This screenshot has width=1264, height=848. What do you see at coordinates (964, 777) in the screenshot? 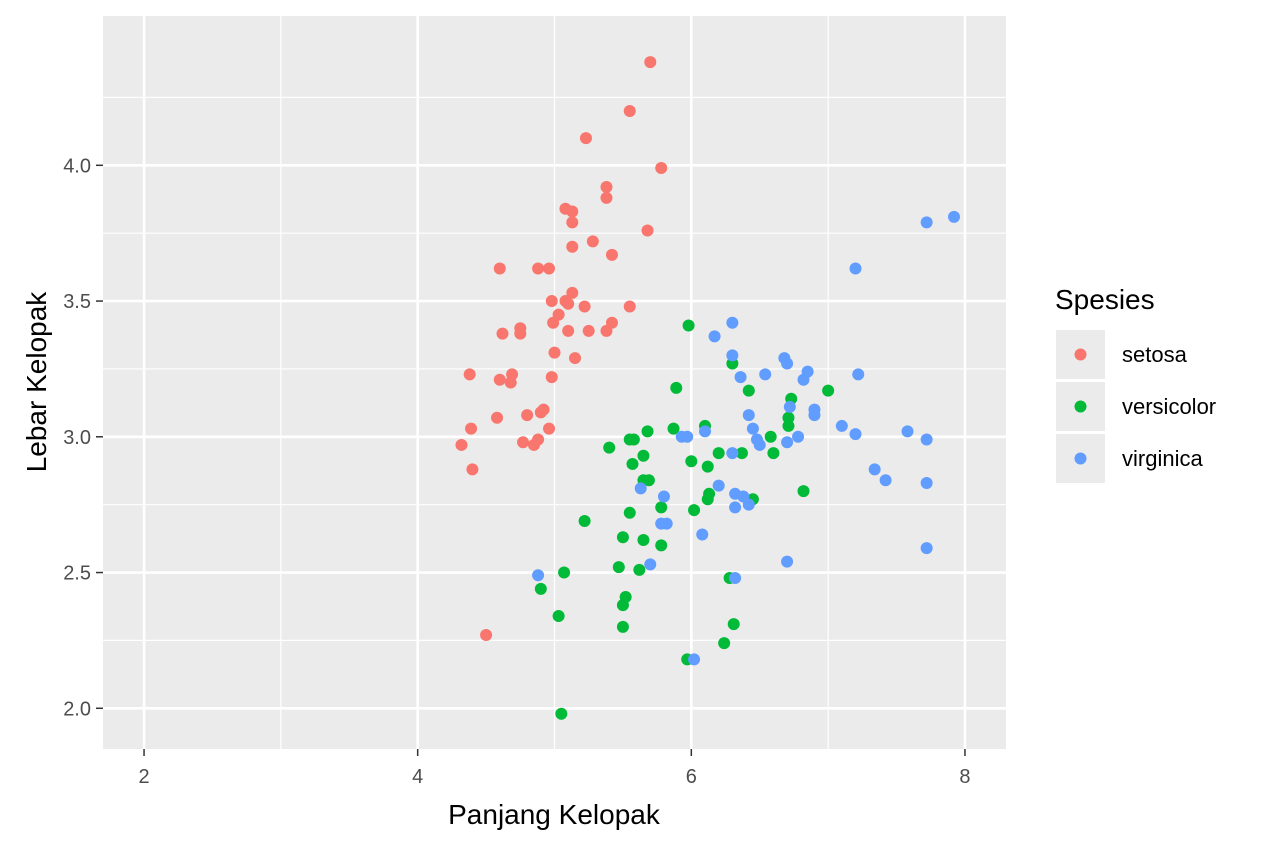
I see `x-tick-label: 8` at bounding box center [964, 777].